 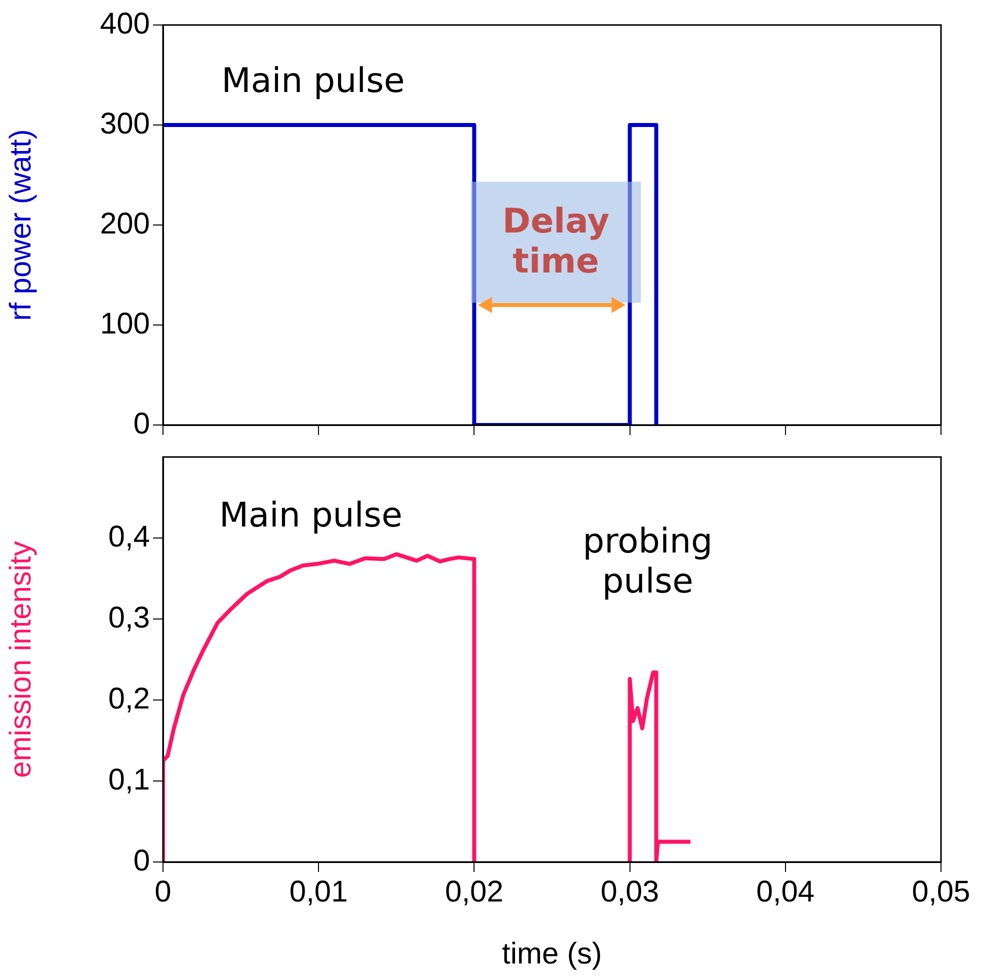 I want to click on x-tick-label: 0,01, so click(x=318, y=891).